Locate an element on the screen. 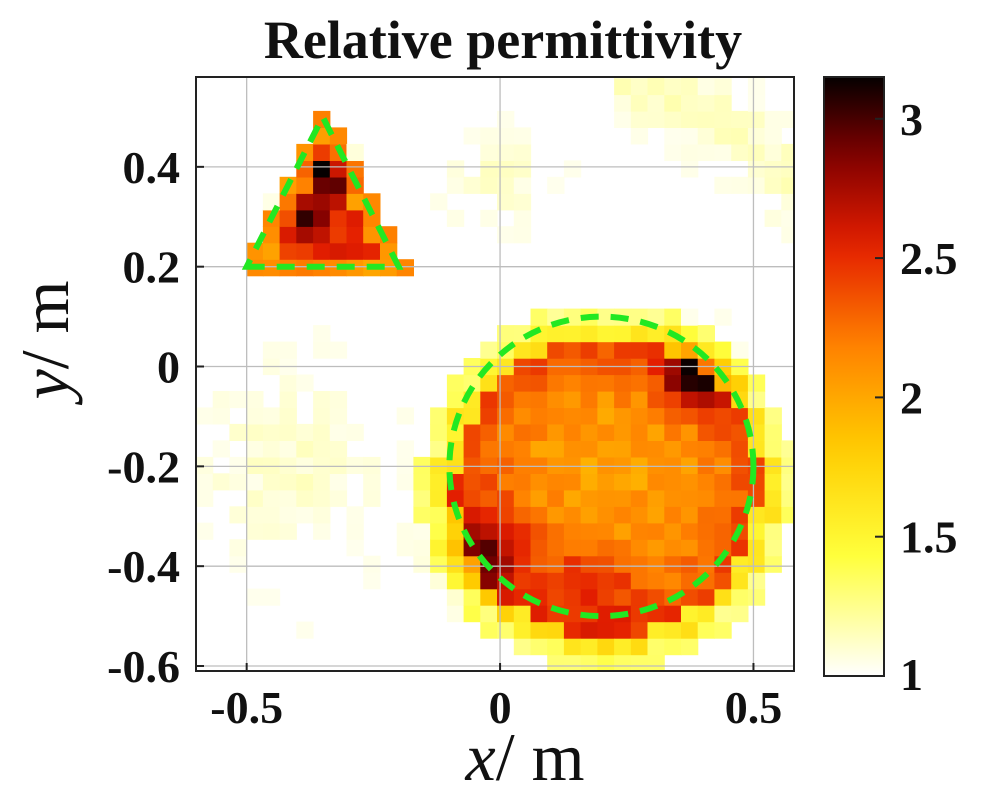  colorbar-tick-label: 3 is located at coordinates (911, 119).